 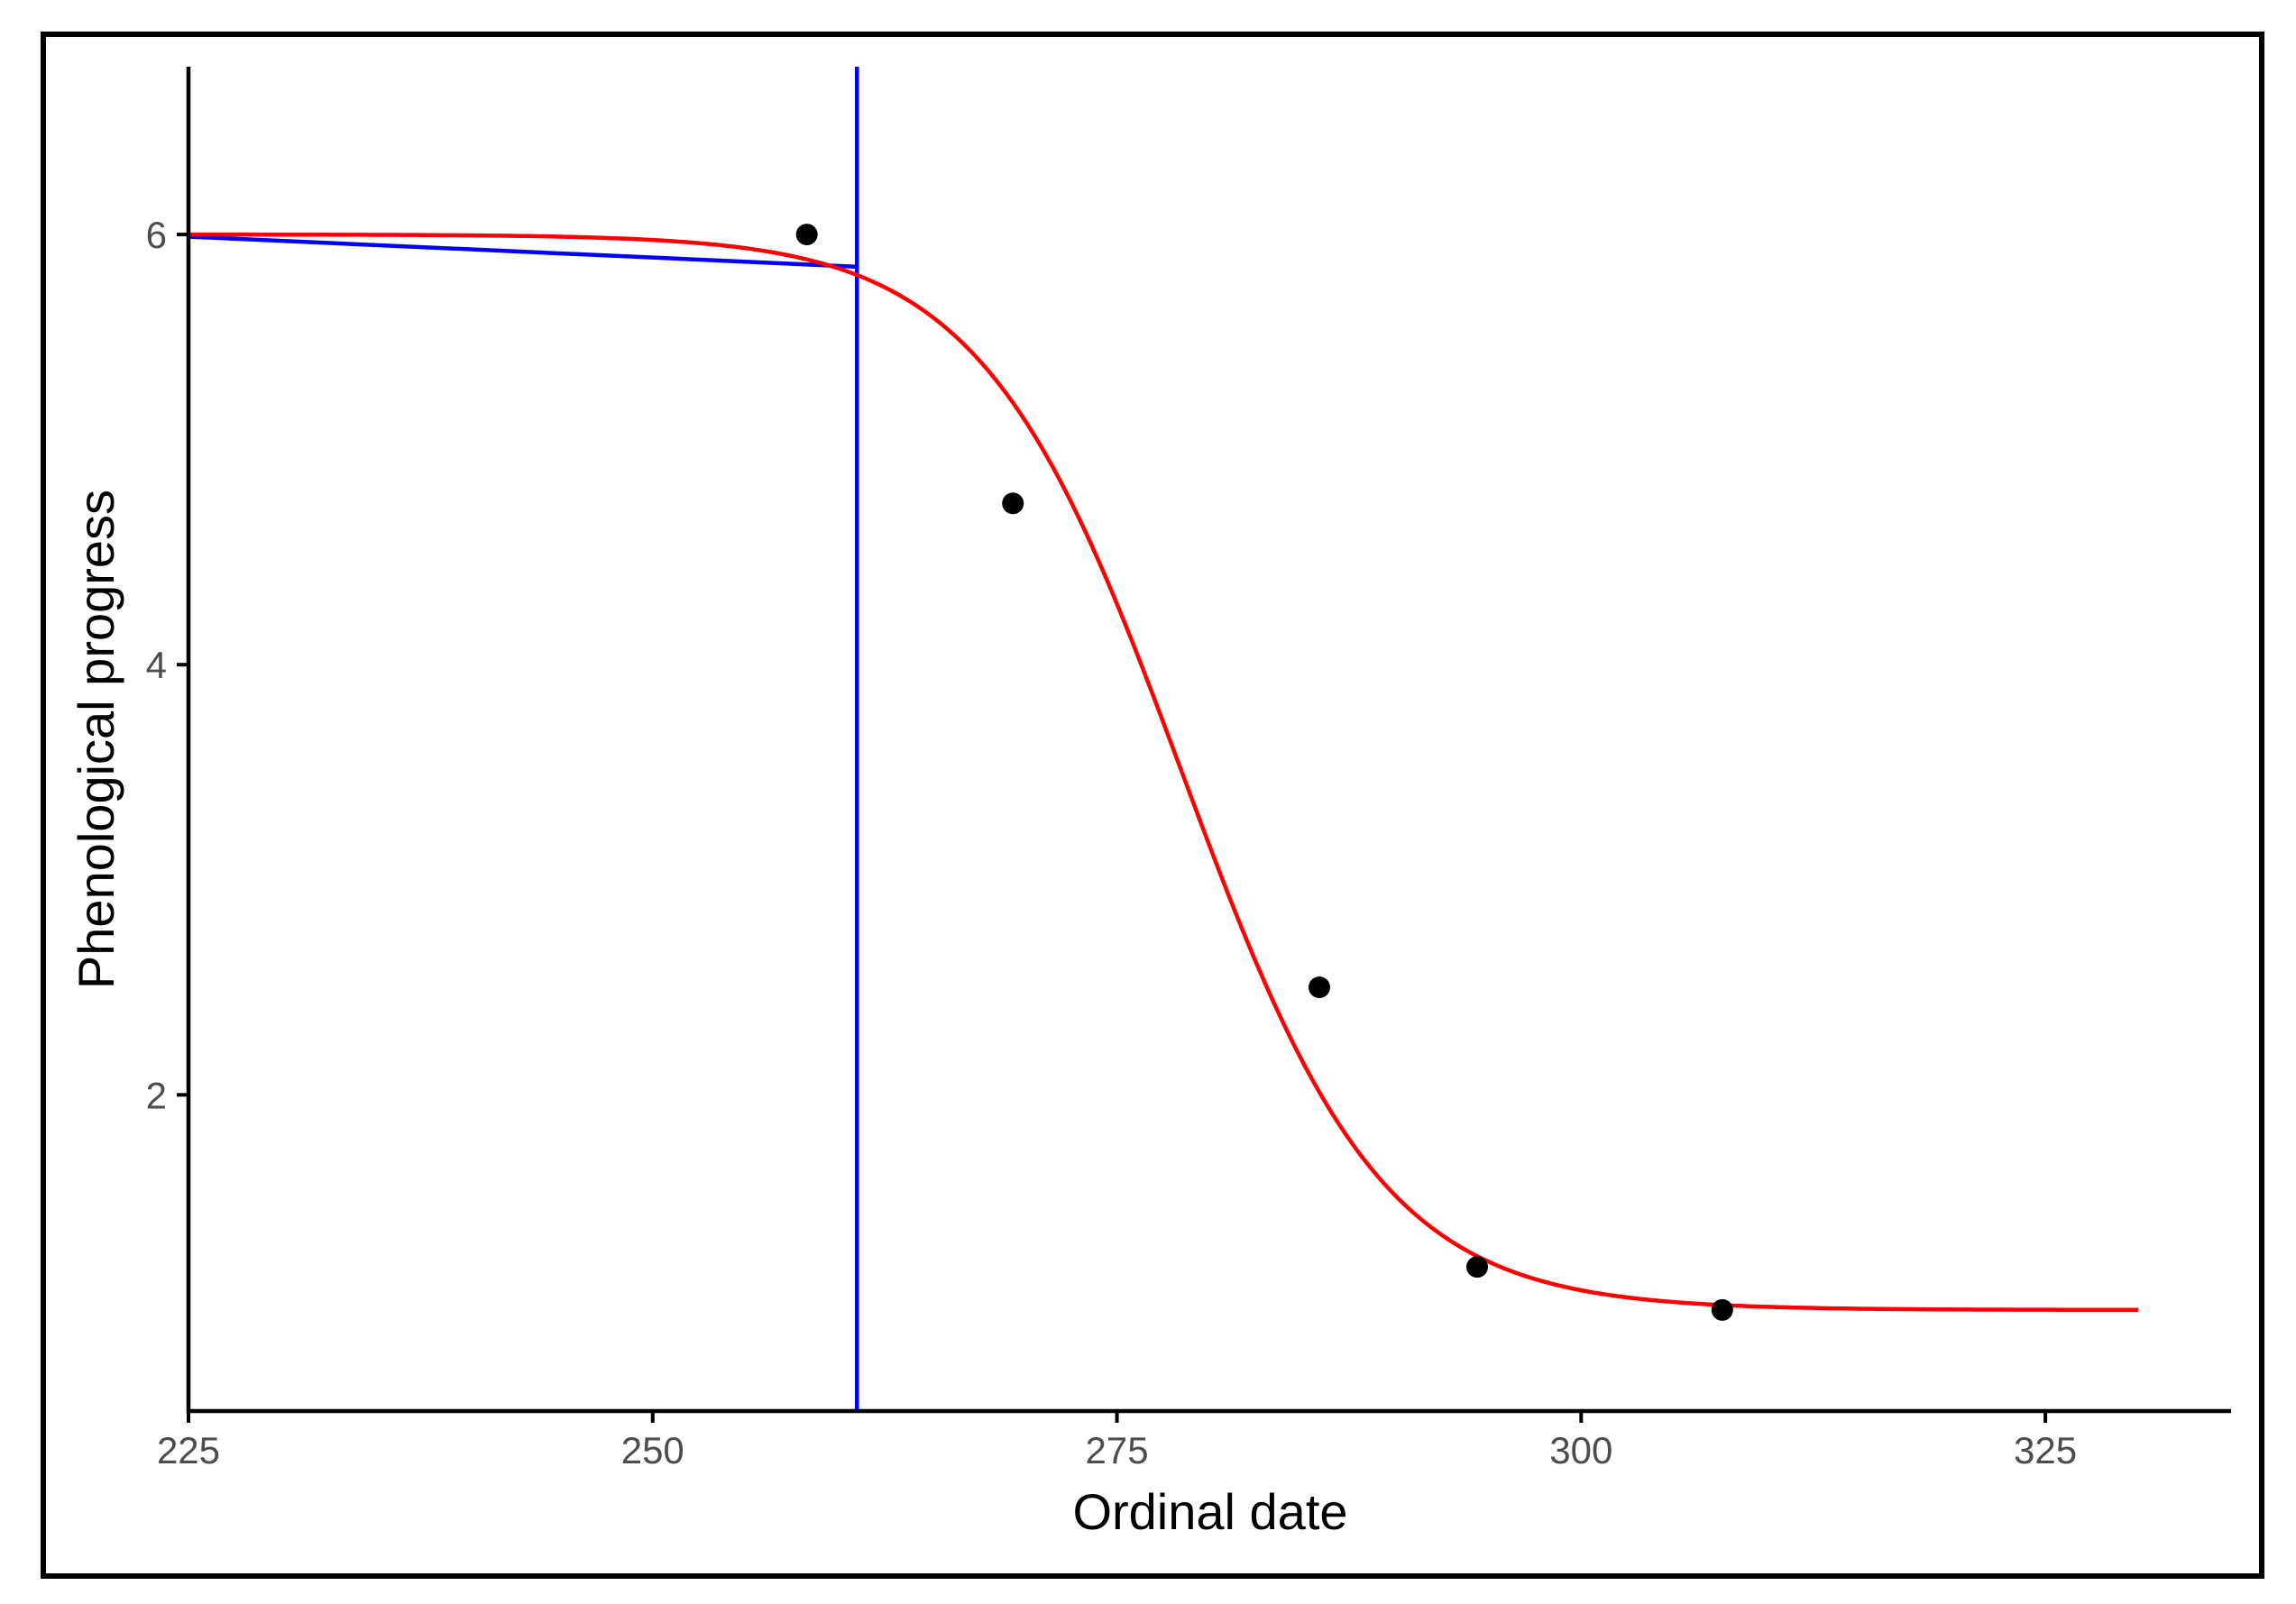 I want to click on x-tick-label: 325, so click(x=2045, y=1450).